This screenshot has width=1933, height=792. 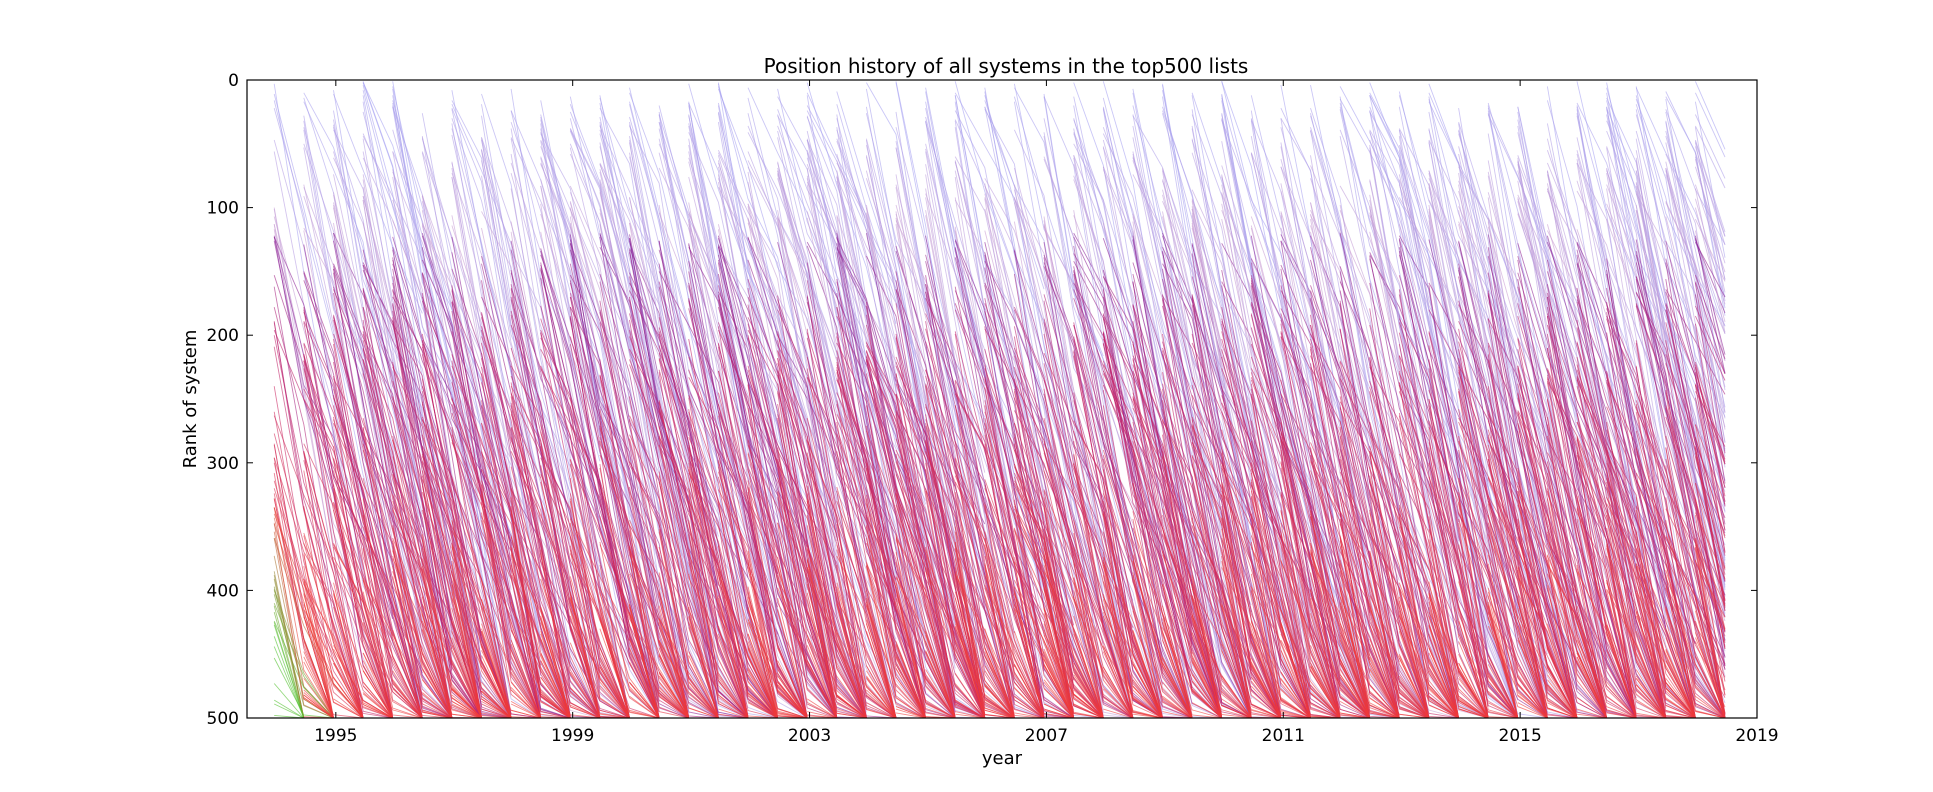 I want to click on x-tick-label: 1995, so click(x=335, y=736).